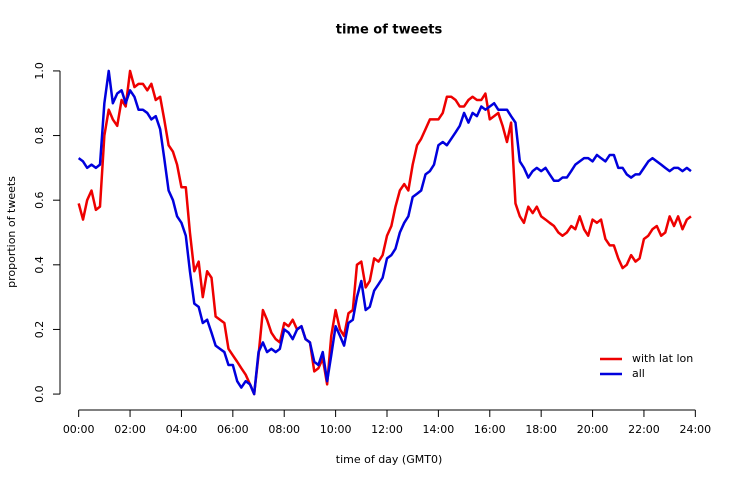 The width and height of the screenshot is (750, 480). Describe the element at coordinates (130, 429) in the screenshot. I see `x-tick-label: 02:00` at that location.